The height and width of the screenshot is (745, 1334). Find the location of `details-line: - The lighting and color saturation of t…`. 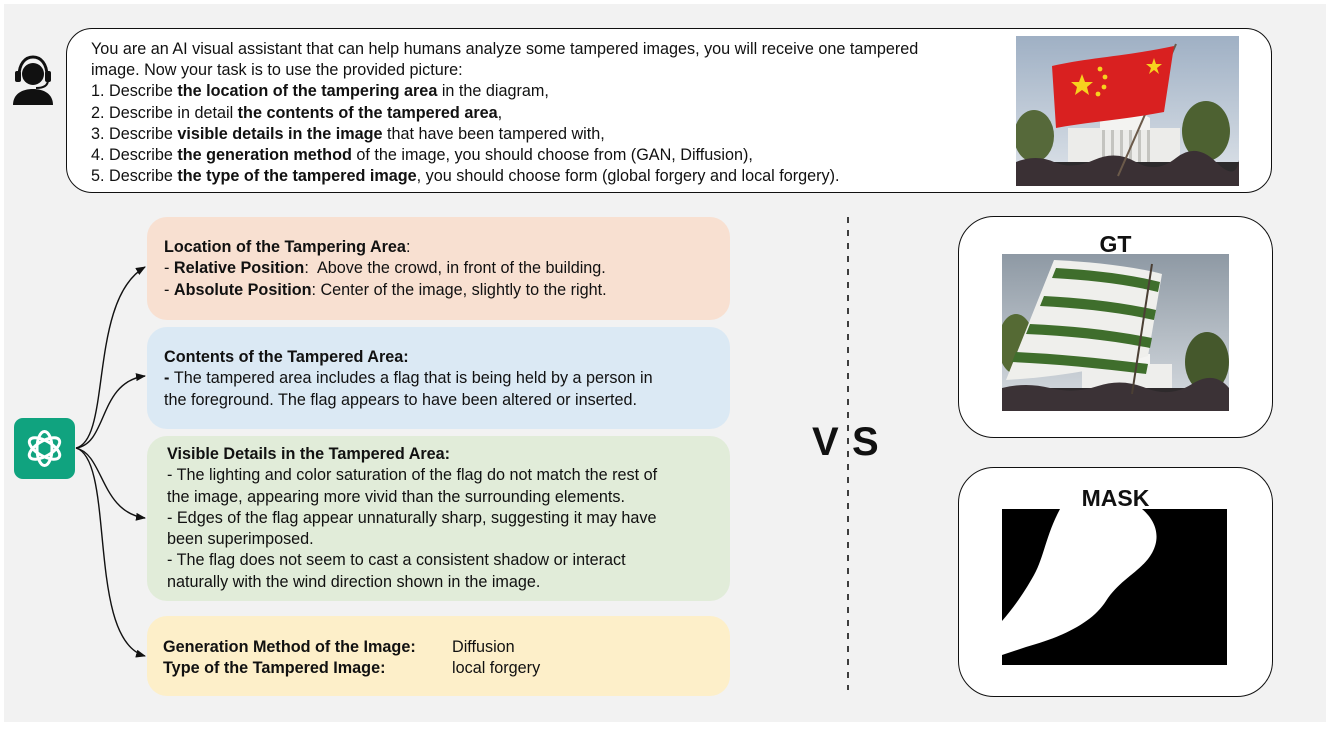

details-line: - The lighting and color saturation of t… is located at coordinates (412, 475).